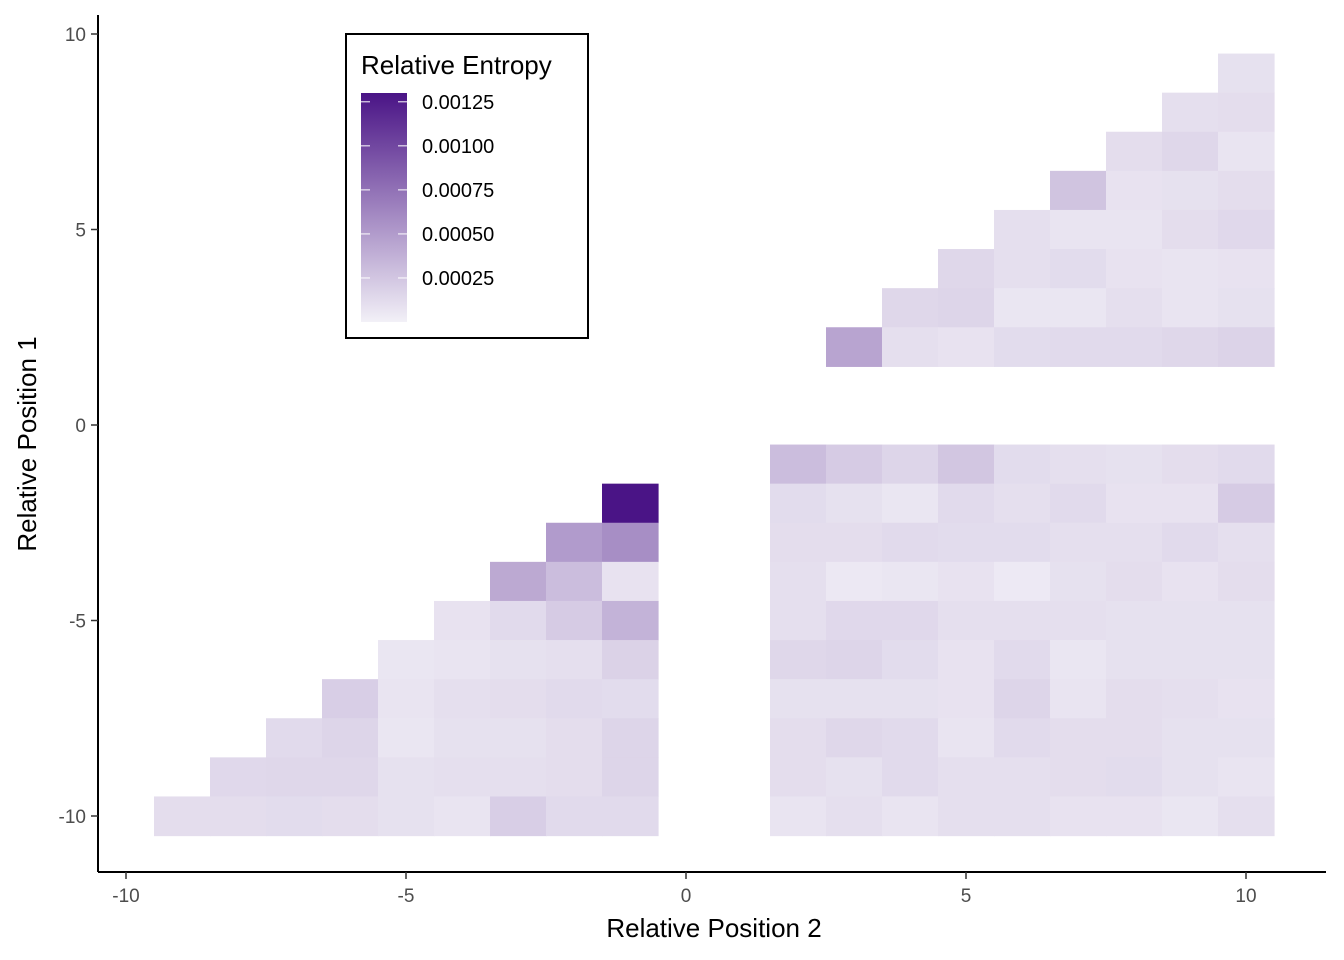 The image size is (1344, 960). What do you see at coordinates (458, 235) in the screenshot?
I see `legend-label: 0.00050` at bounding box center [458, 235].